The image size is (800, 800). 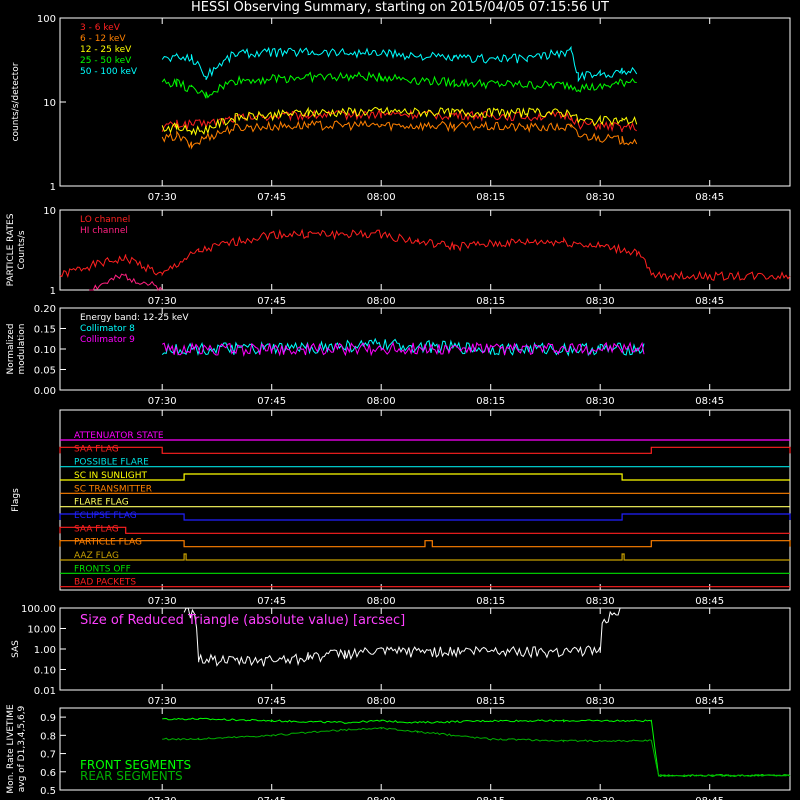 I want to click on y-tick-label: 0.10, so click(x=45, y=350).